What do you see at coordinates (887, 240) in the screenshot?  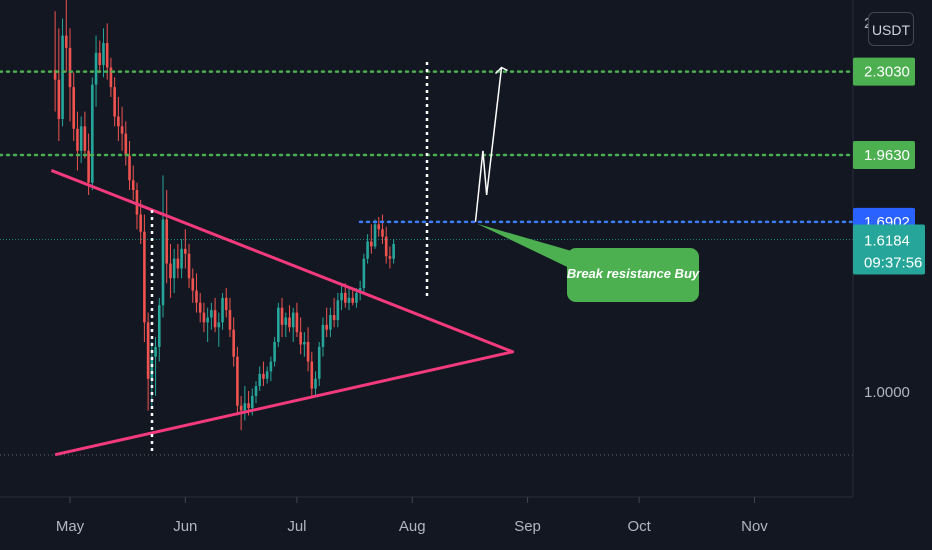 I see `svg-text: 1.6184` at bounding box center [887, 240].